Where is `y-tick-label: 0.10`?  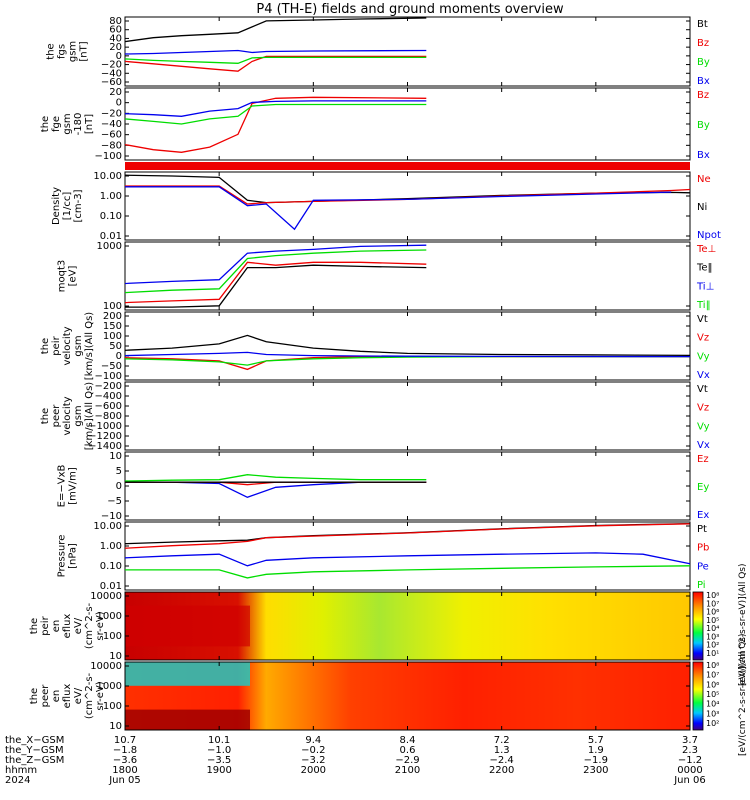 y-tick-label: 0.10 is located at coordinates (111, 566).